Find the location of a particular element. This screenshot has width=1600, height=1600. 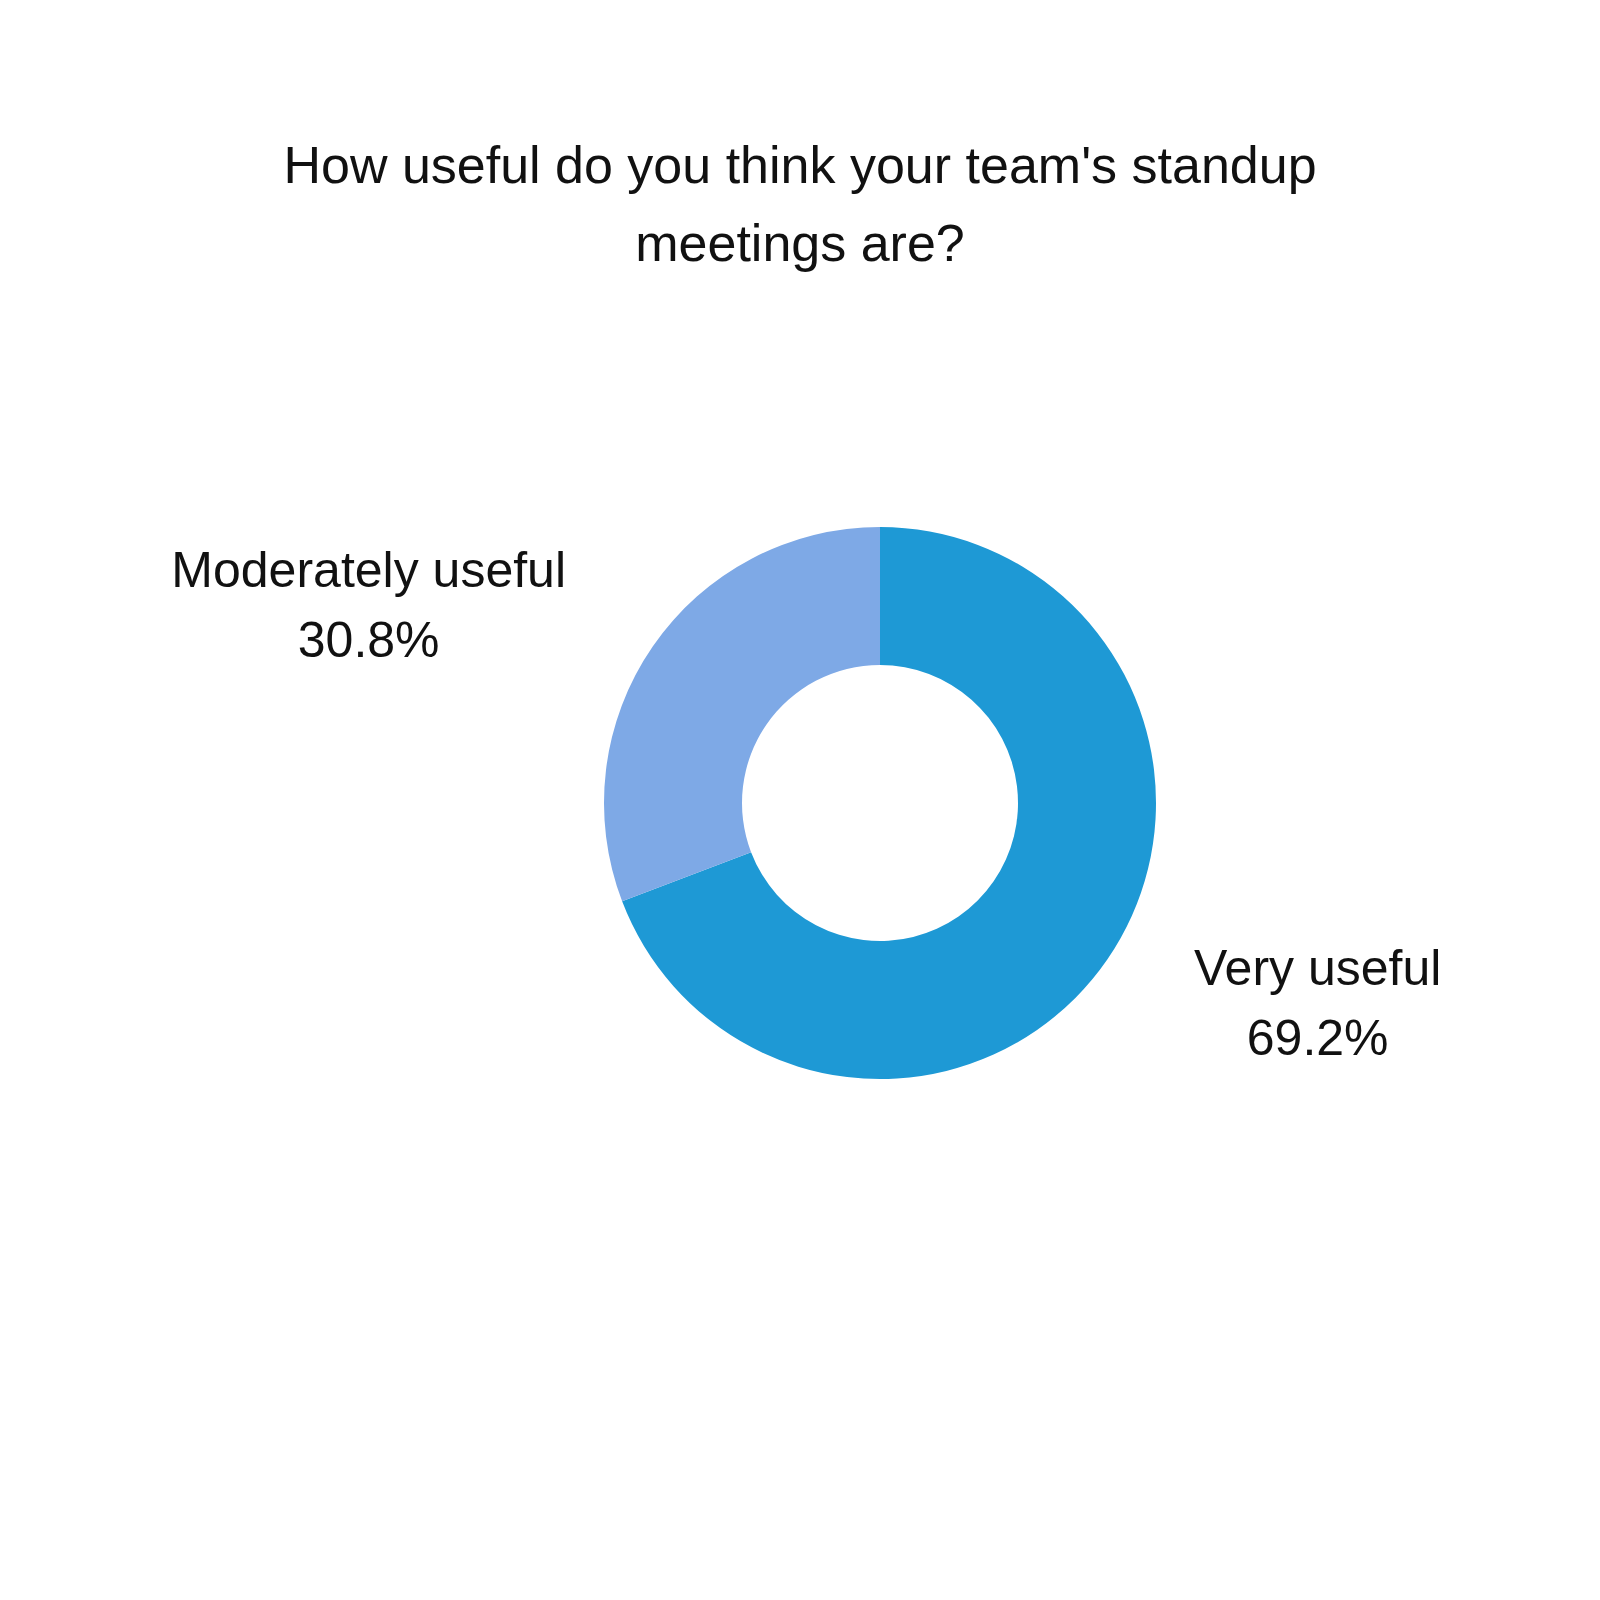

slice-label: Moderately useful is located at coordinates (368, 570).